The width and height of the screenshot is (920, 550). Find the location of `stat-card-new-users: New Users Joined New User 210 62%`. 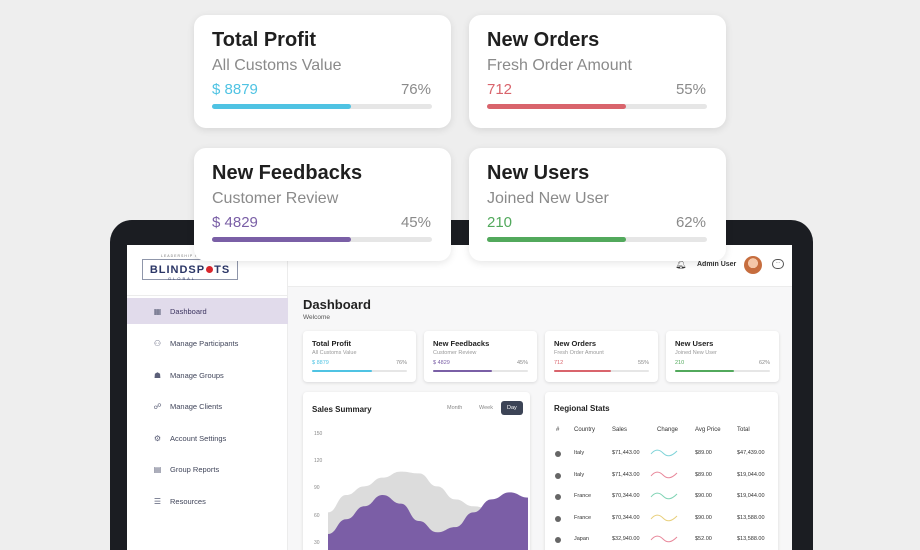

stat-card-new-users: New Users Joined New User 210 62% is located at coordinates (722, 356).